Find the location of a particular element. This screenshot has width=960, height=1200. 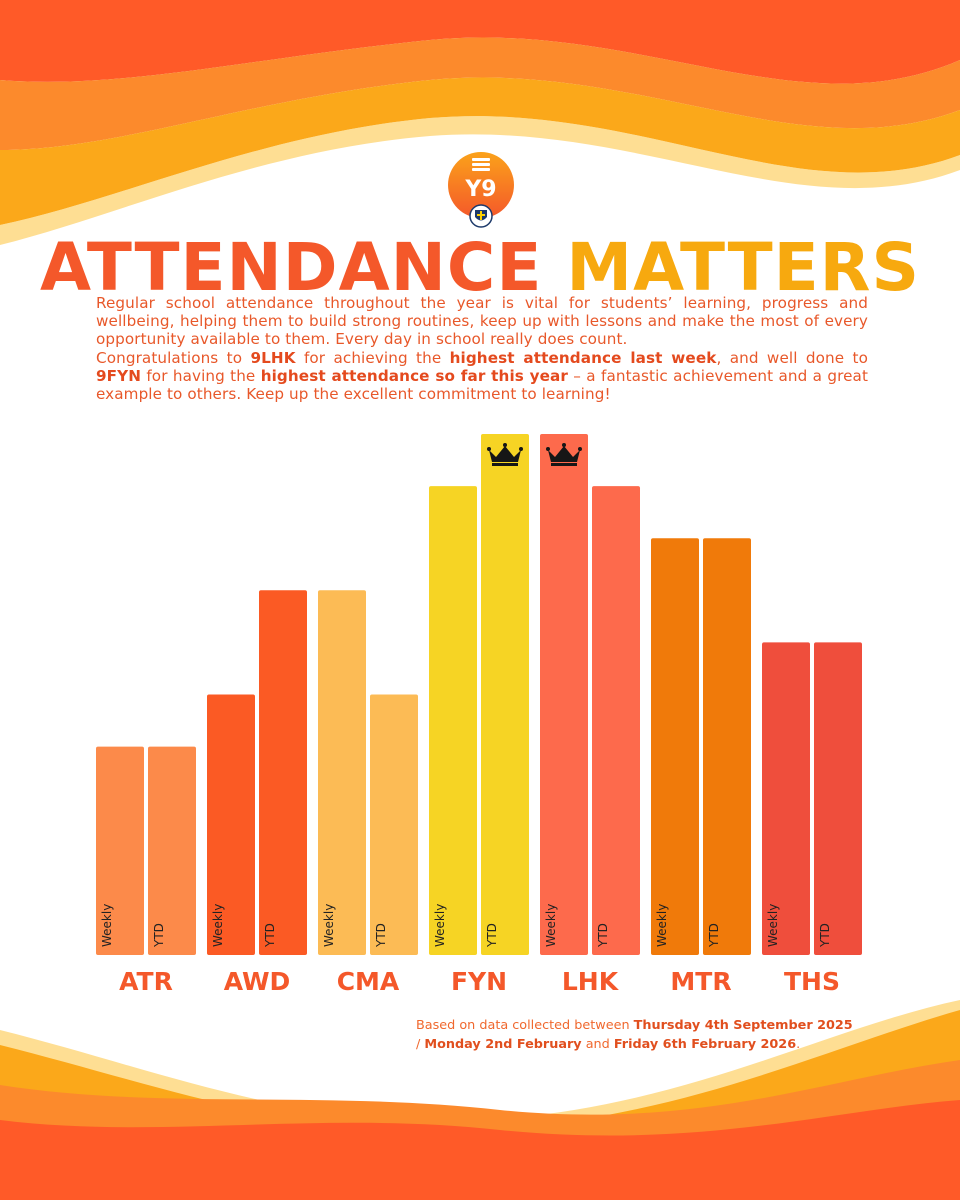

bar-lhk-weekly is located at coordinates (564, 694).